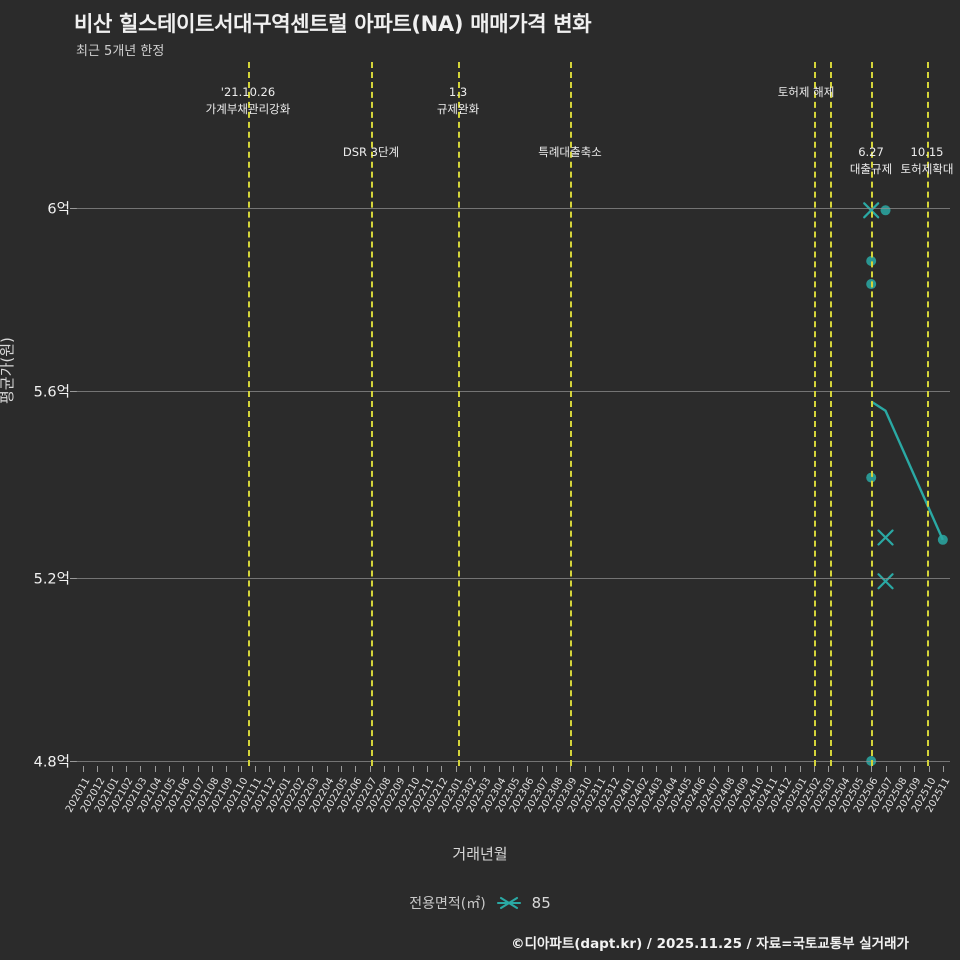  I want to click on legend-value: 85, so click(541, 903).